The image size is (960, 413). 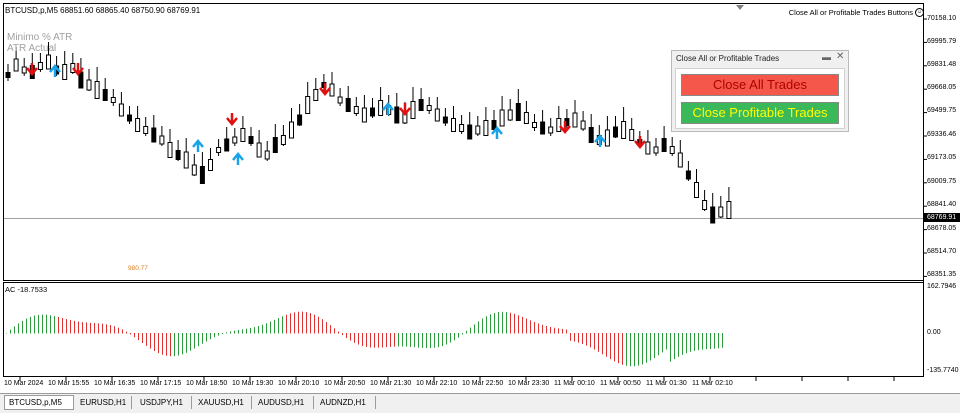 What do you see at coordinates (728, 58) in the screenshot?
I see `panel-title: Close All or Profitable Trades` at bounding box center [728, 58].